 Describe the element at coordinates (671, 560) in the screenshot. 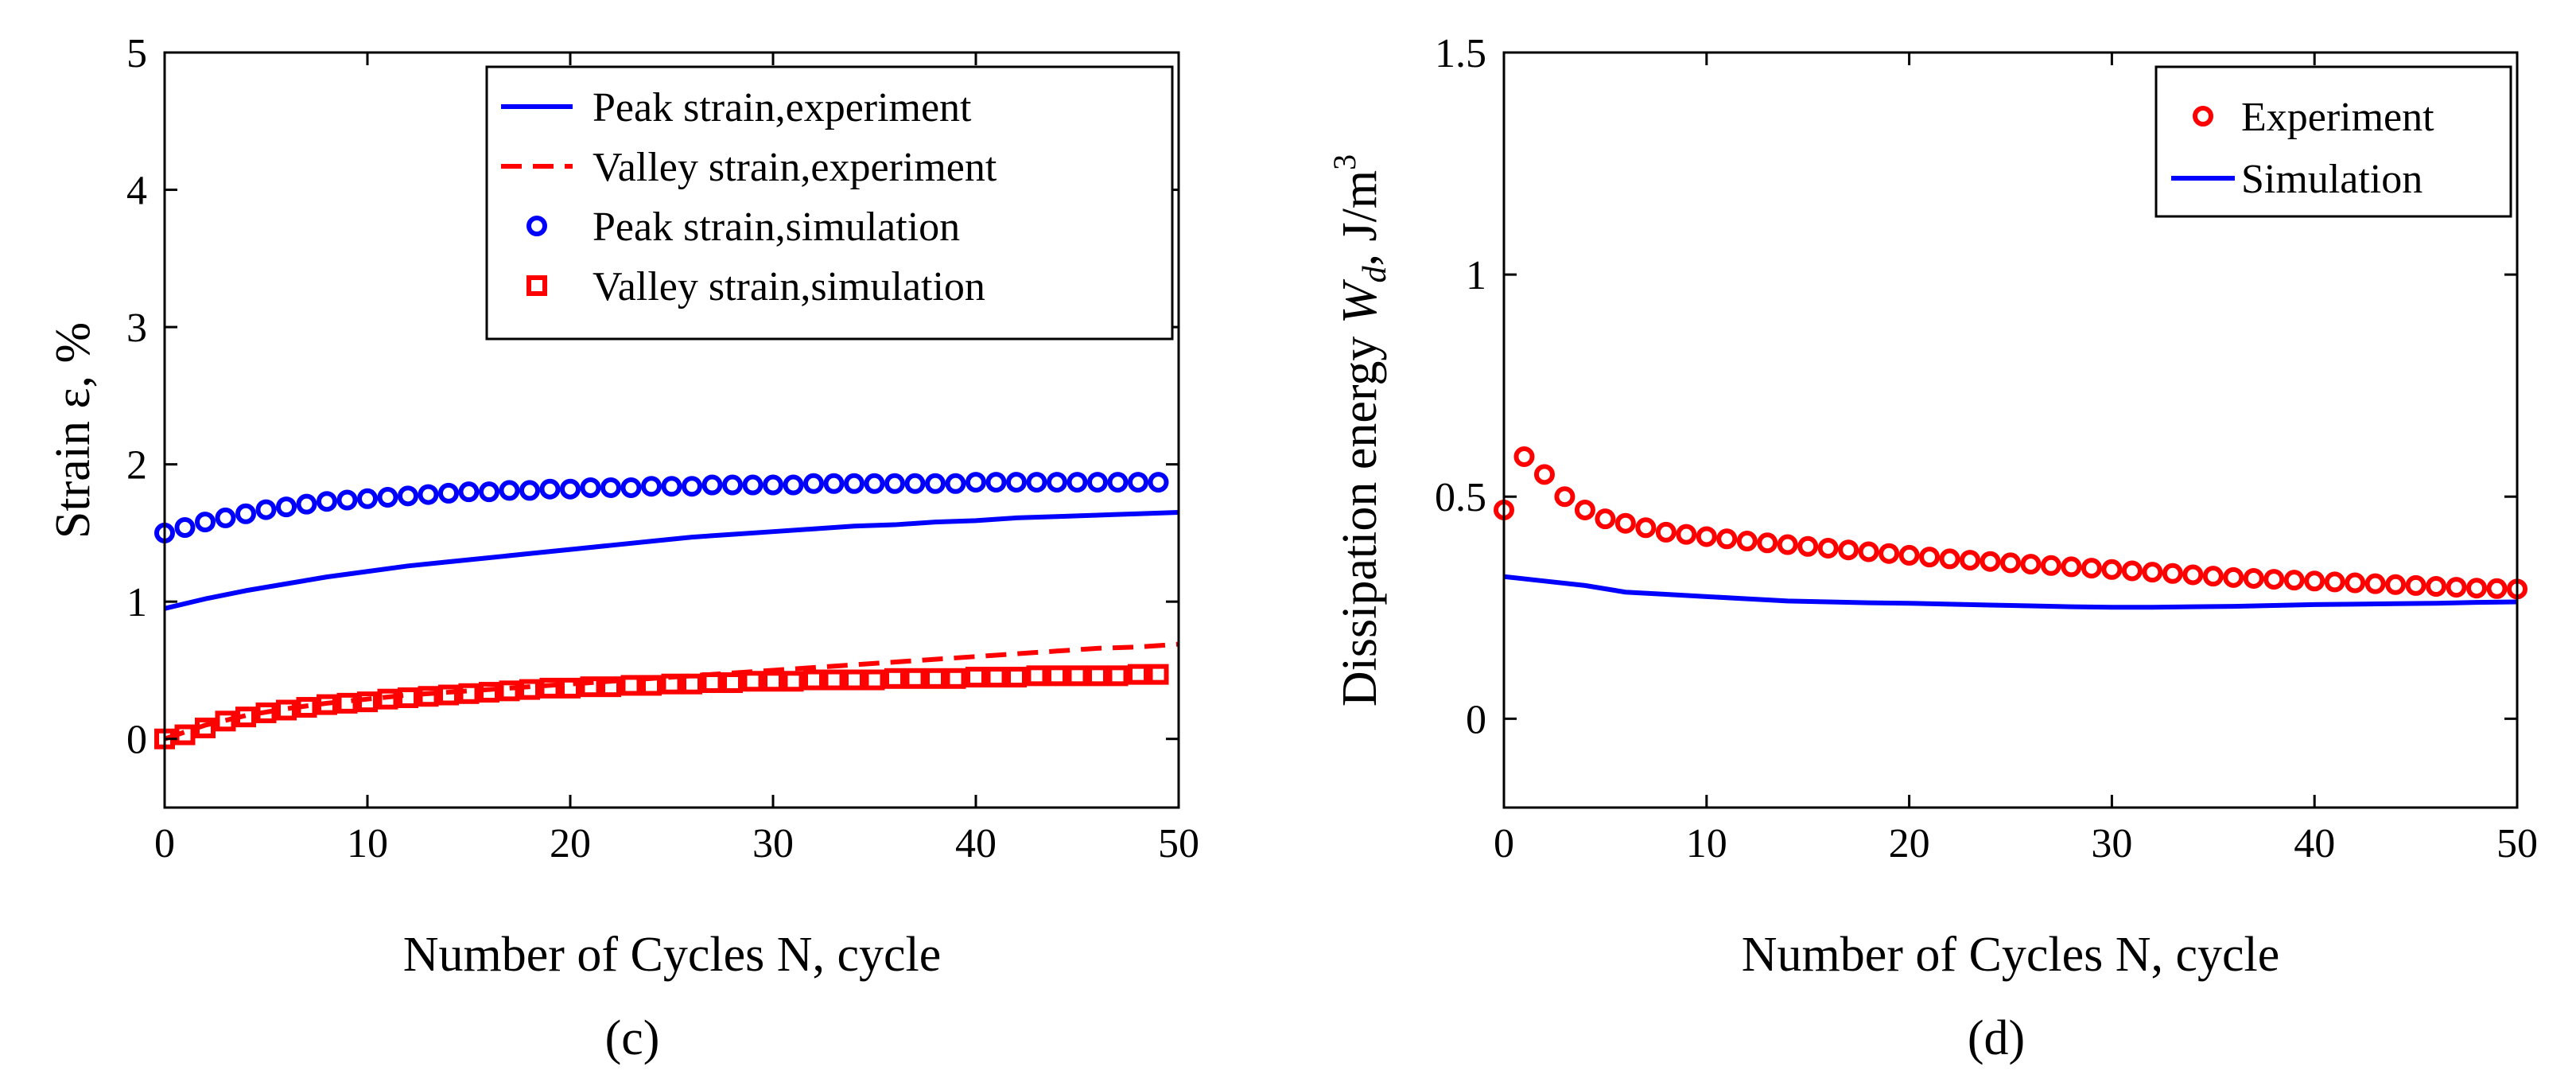

I see `panel-c-series-peak-strain-experiment` at that location.